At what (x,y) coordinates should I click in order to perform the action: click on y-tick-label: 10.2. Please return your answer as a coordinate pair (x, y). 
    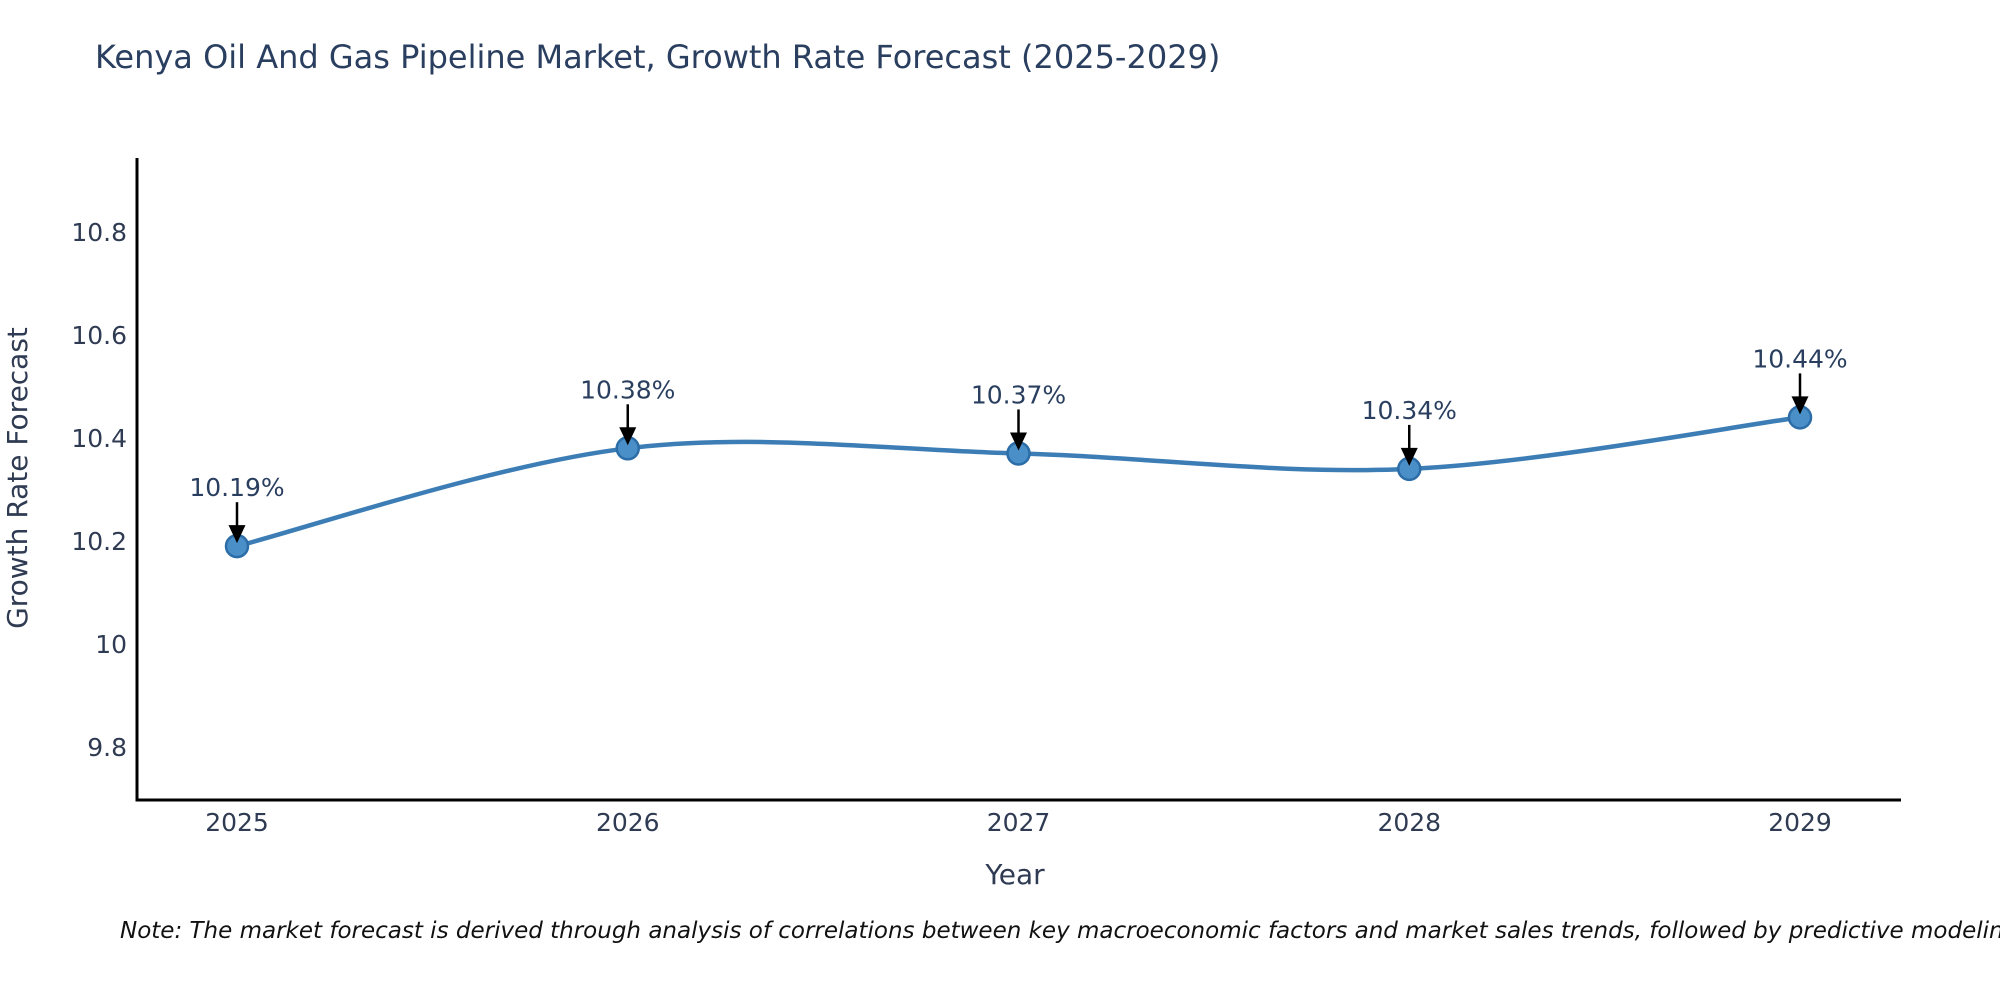
    Looking at the image, I should click on (99, 541).